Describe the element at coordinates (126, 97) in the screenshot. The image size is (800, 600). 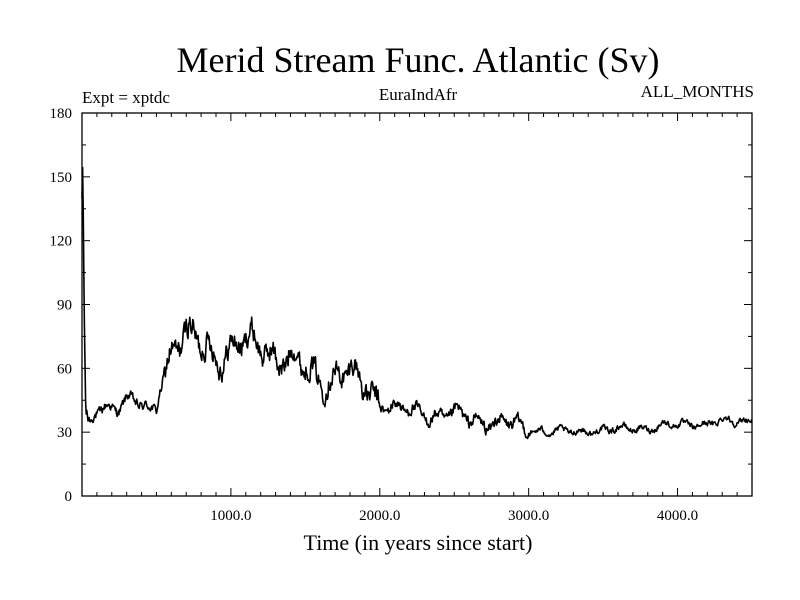
I see `annotation-left: Expt = xptdc` at that location.